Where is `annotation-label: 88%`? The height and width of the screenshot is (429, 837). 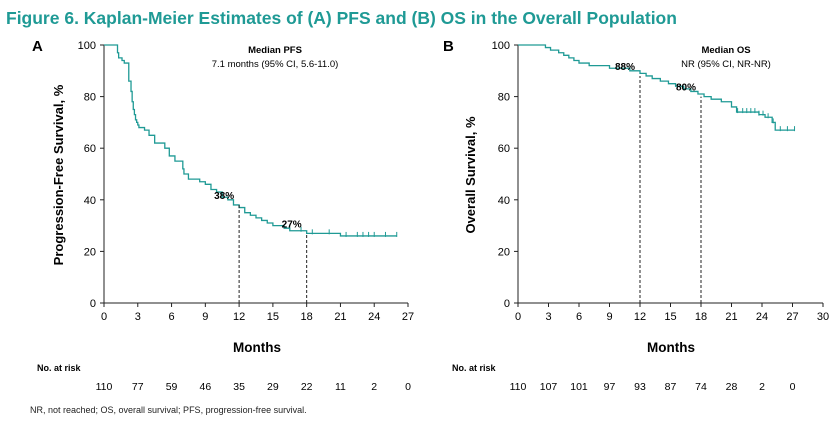 annotation-label: 88% is located at coordinates (625, 67).